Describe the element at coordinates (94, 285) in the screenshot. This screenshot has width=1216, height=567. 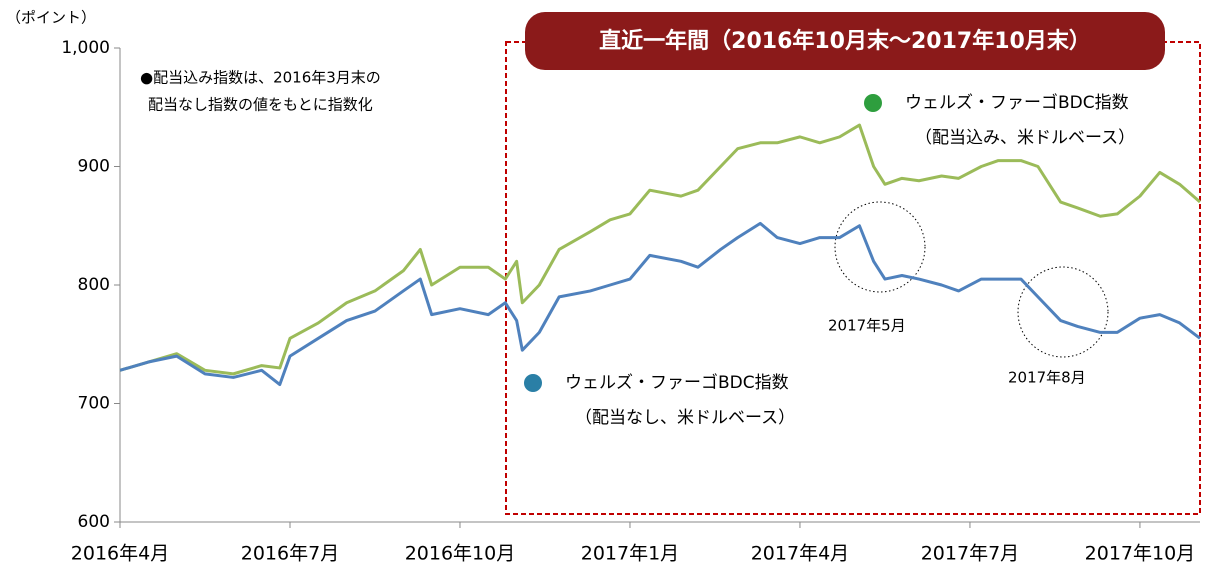
I see `y-tick-label: 800` at that location.